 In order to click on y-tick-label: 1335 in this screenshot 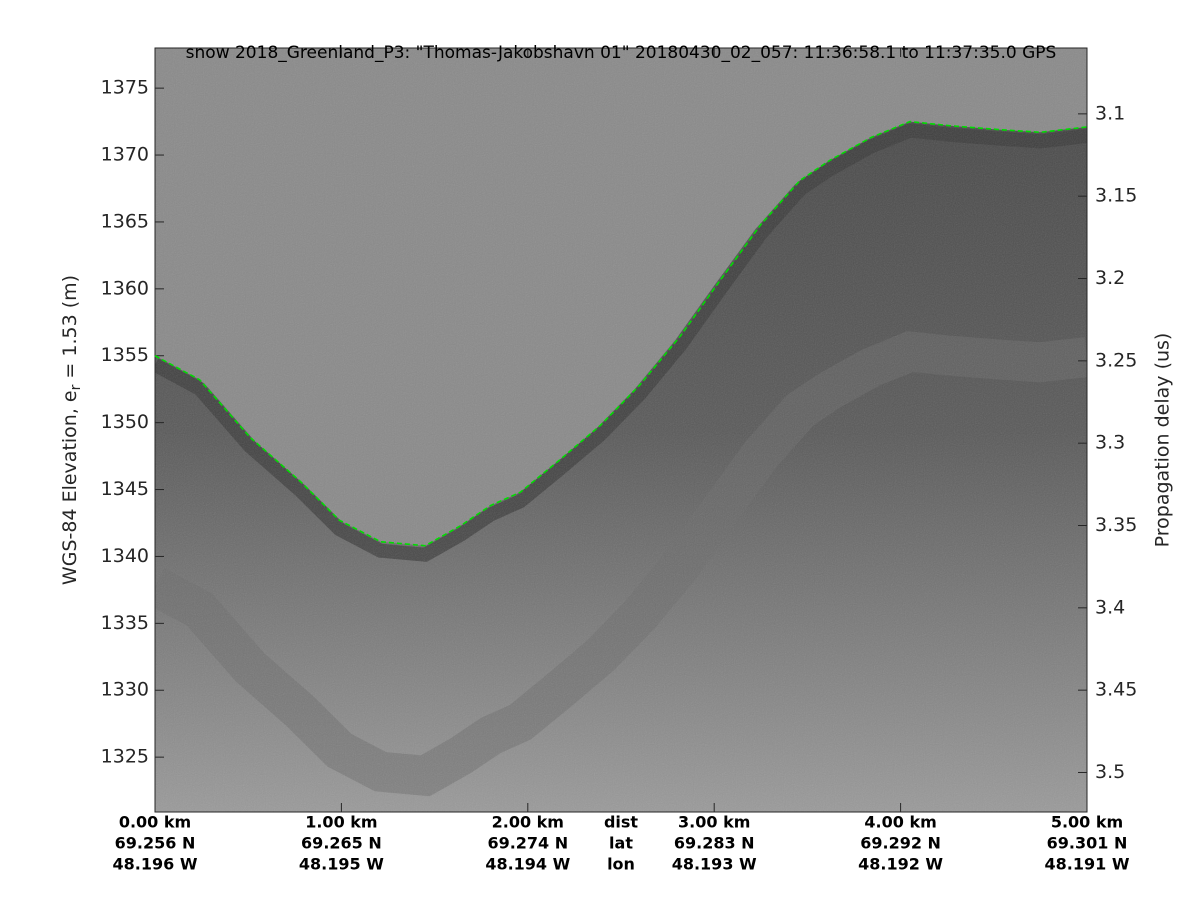, I will do `click(125, 623)`.